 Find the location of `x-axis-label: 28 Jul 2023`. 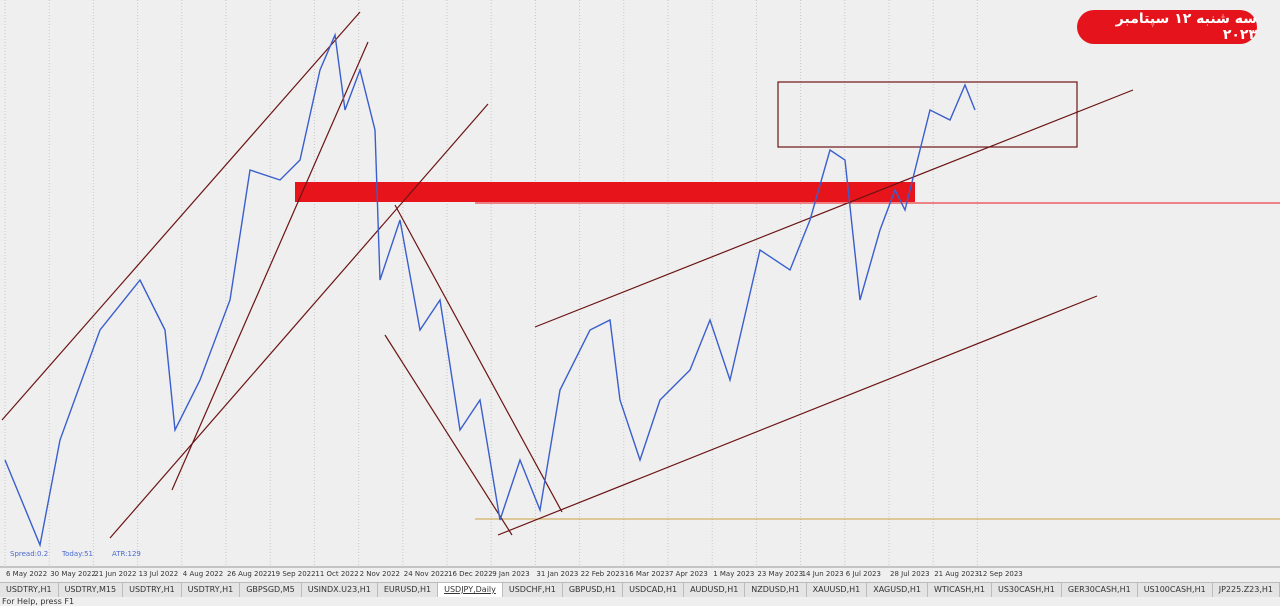

x-axis-label: 28 Jul 2023 is located at coordinates (910, 574).